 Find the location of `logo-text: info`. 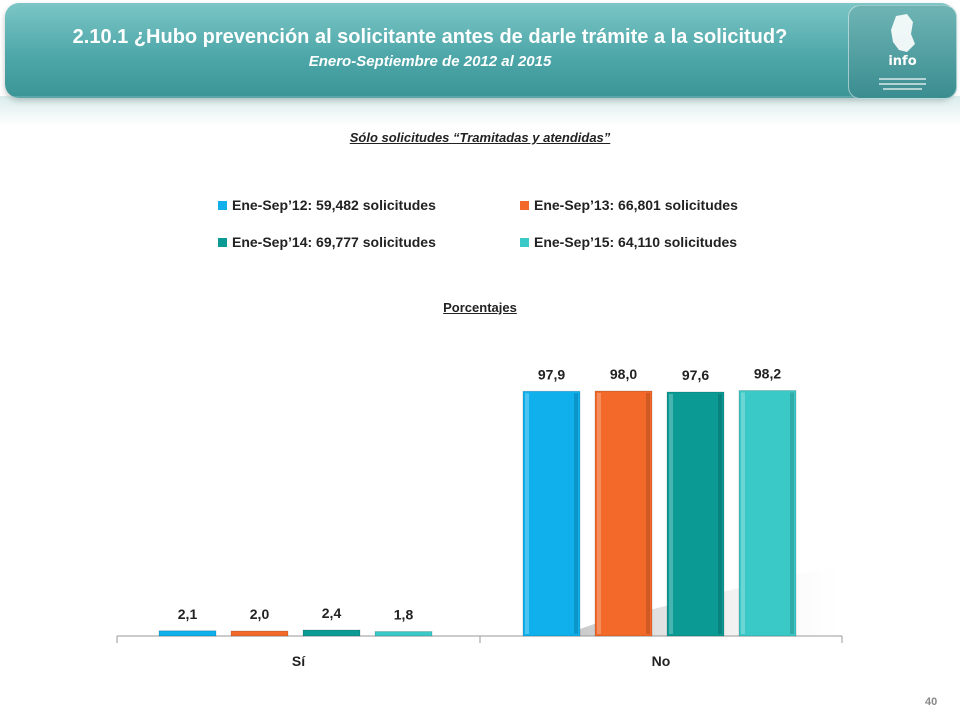

logo-text: info is located at coordinates (902, 61).